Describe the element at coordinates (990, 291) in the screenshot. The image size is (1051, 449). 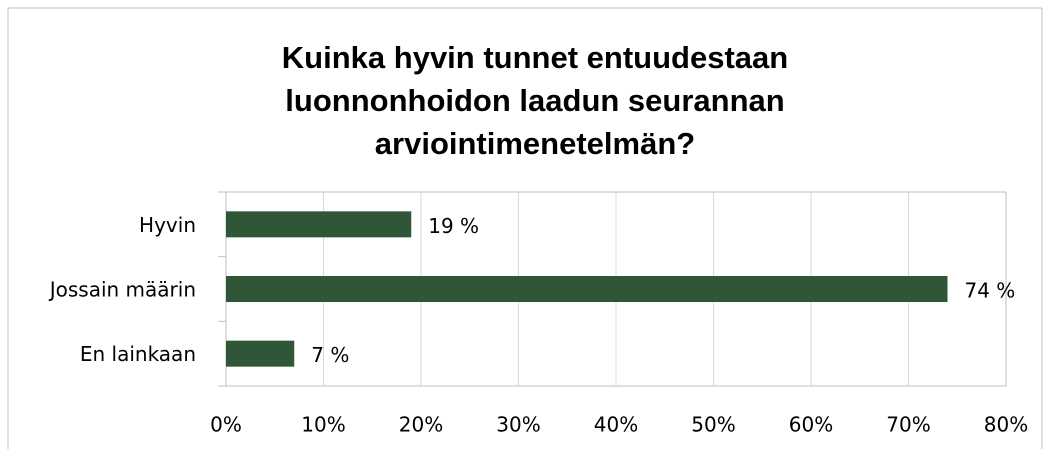
I see `data-label: 74 %` at that location.